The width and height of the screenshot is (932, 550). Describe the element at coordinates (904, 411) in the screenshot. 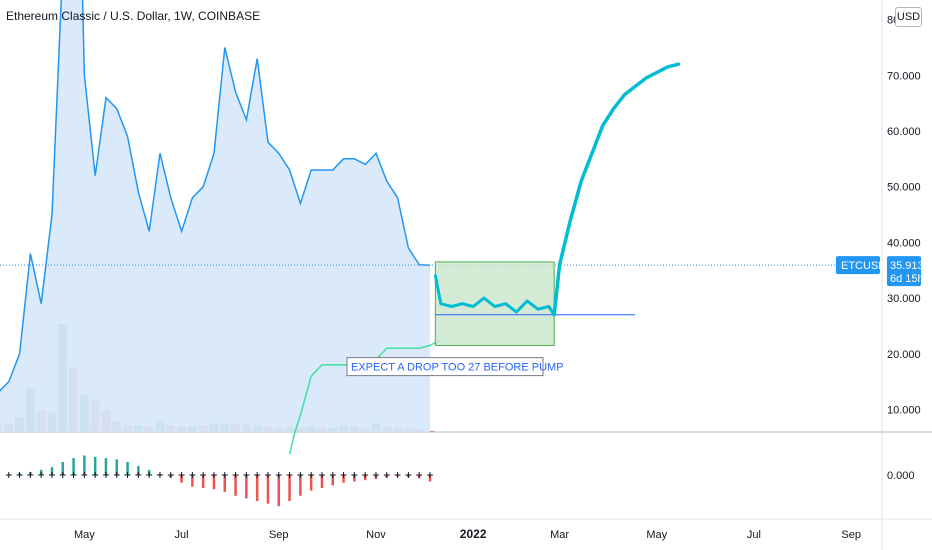

I see `y-tick-label: 10.000` at that location.